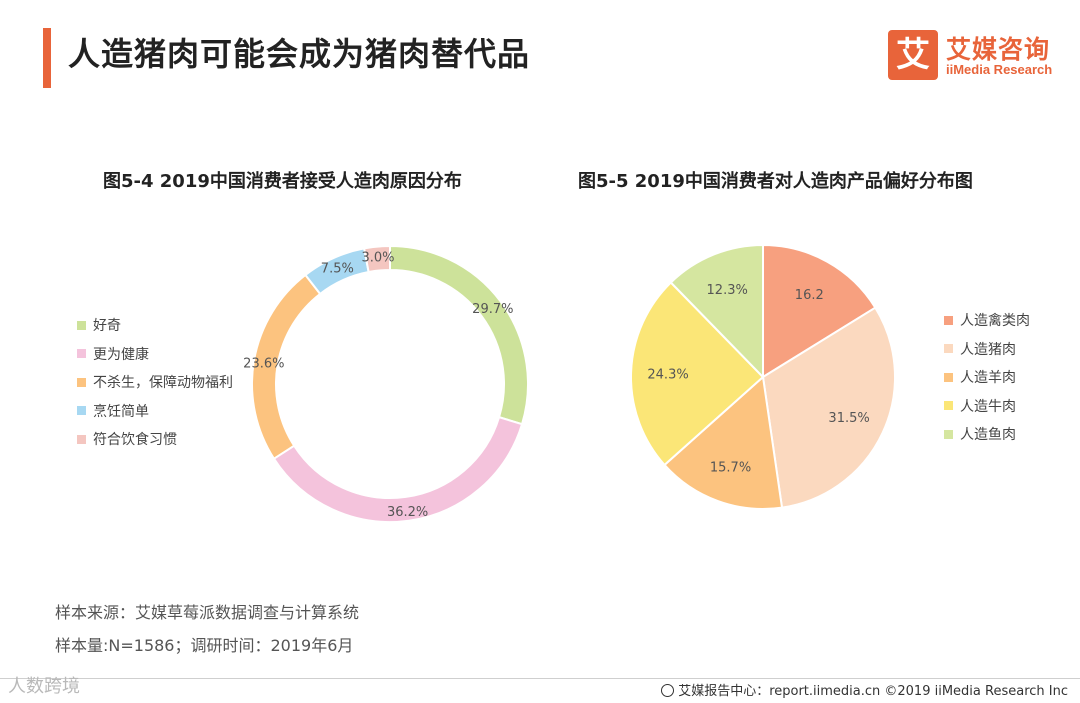  I want to click on watermark-text: 人数跨境, so click(44, 686).